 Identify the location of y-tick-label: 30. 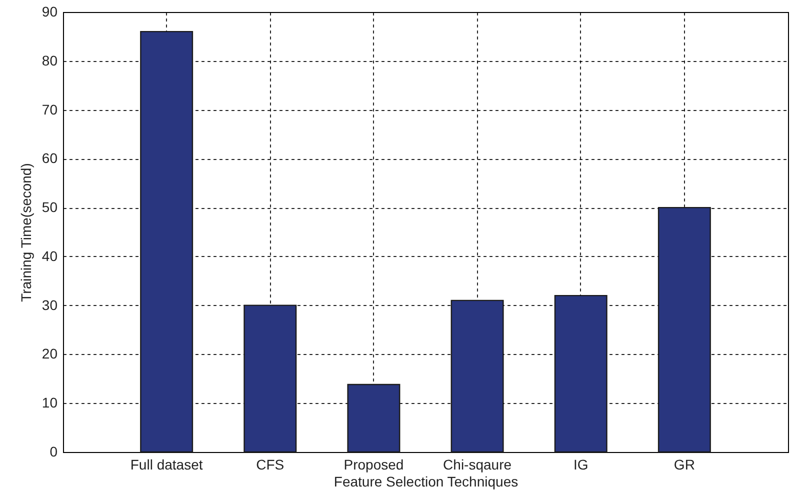
(50, 304).